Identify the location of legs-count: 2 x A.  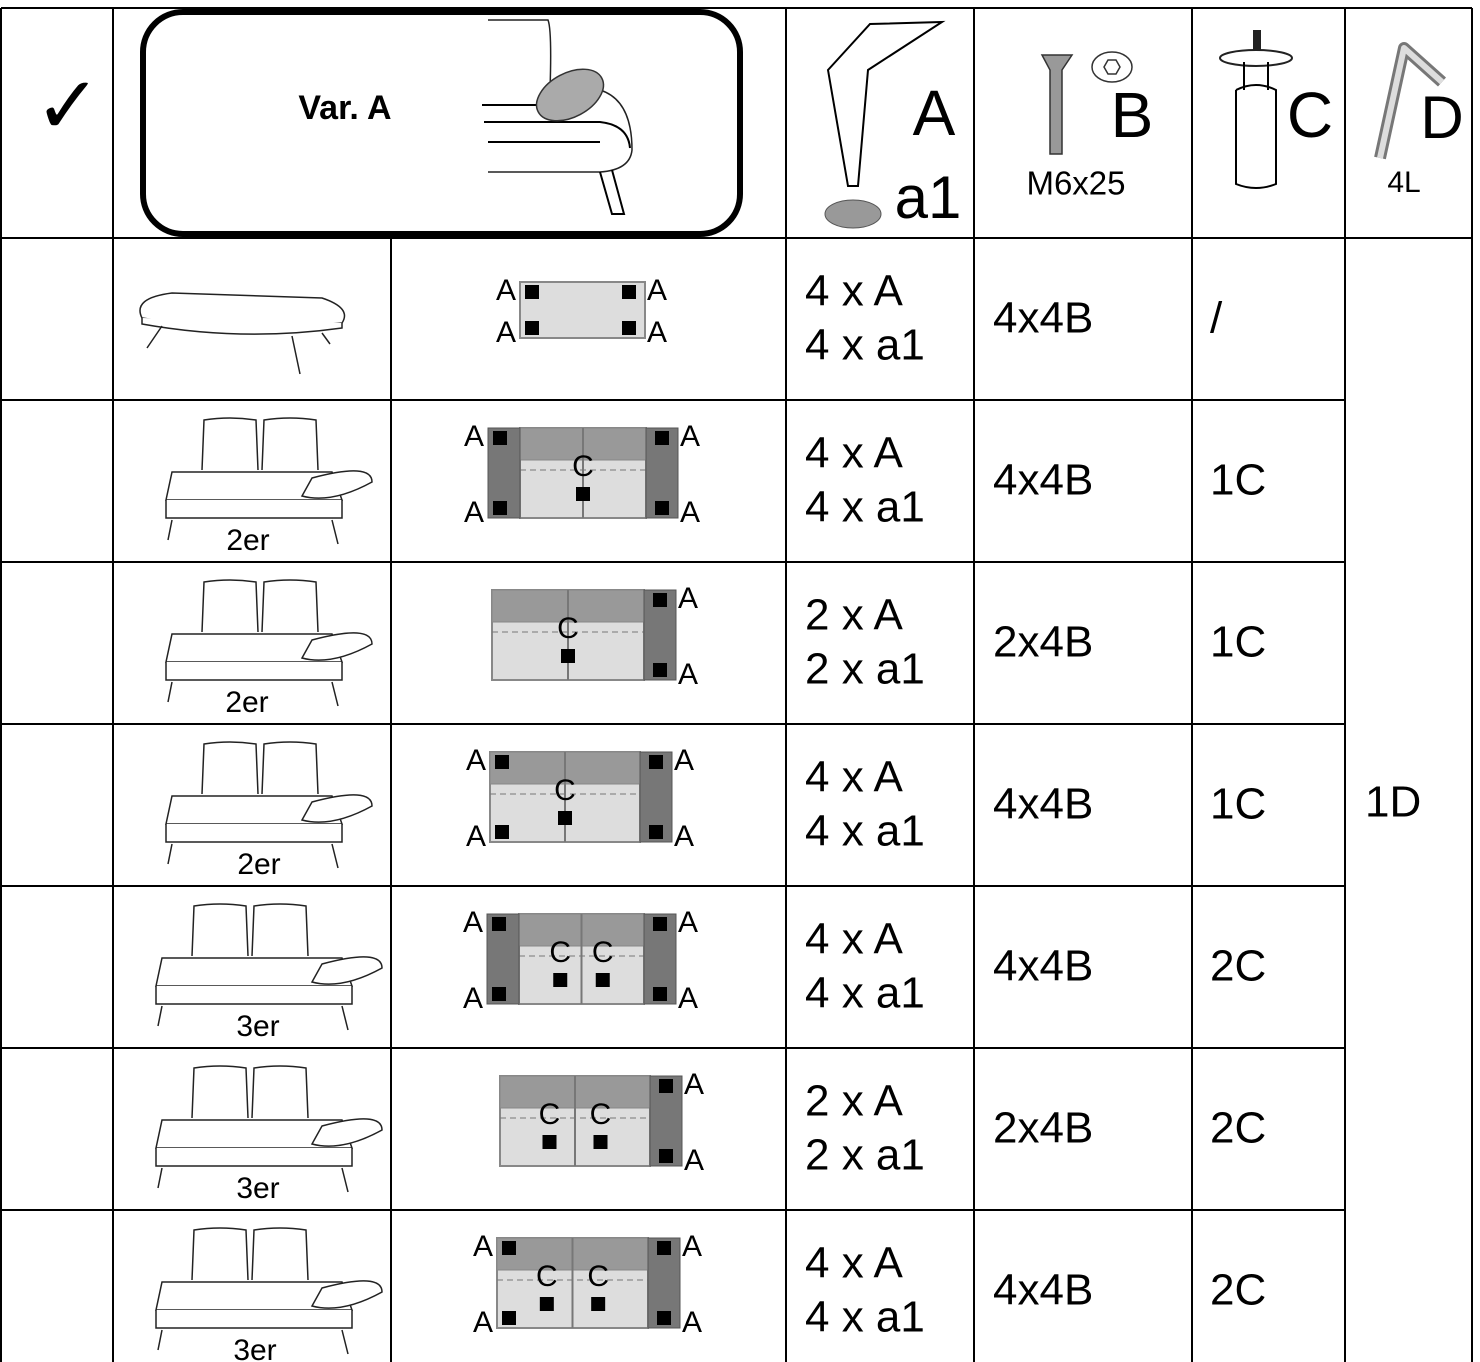
(854, 615).